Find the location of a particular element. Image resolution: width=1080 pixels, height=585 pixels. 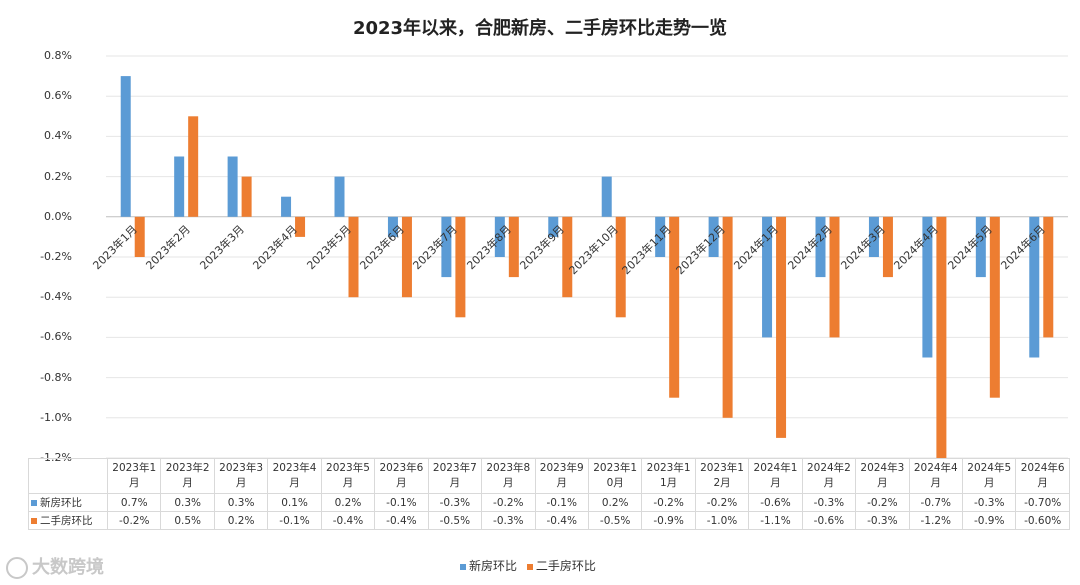

table-header-cell: 2023年2 月 is located at coordinates (187, 476).